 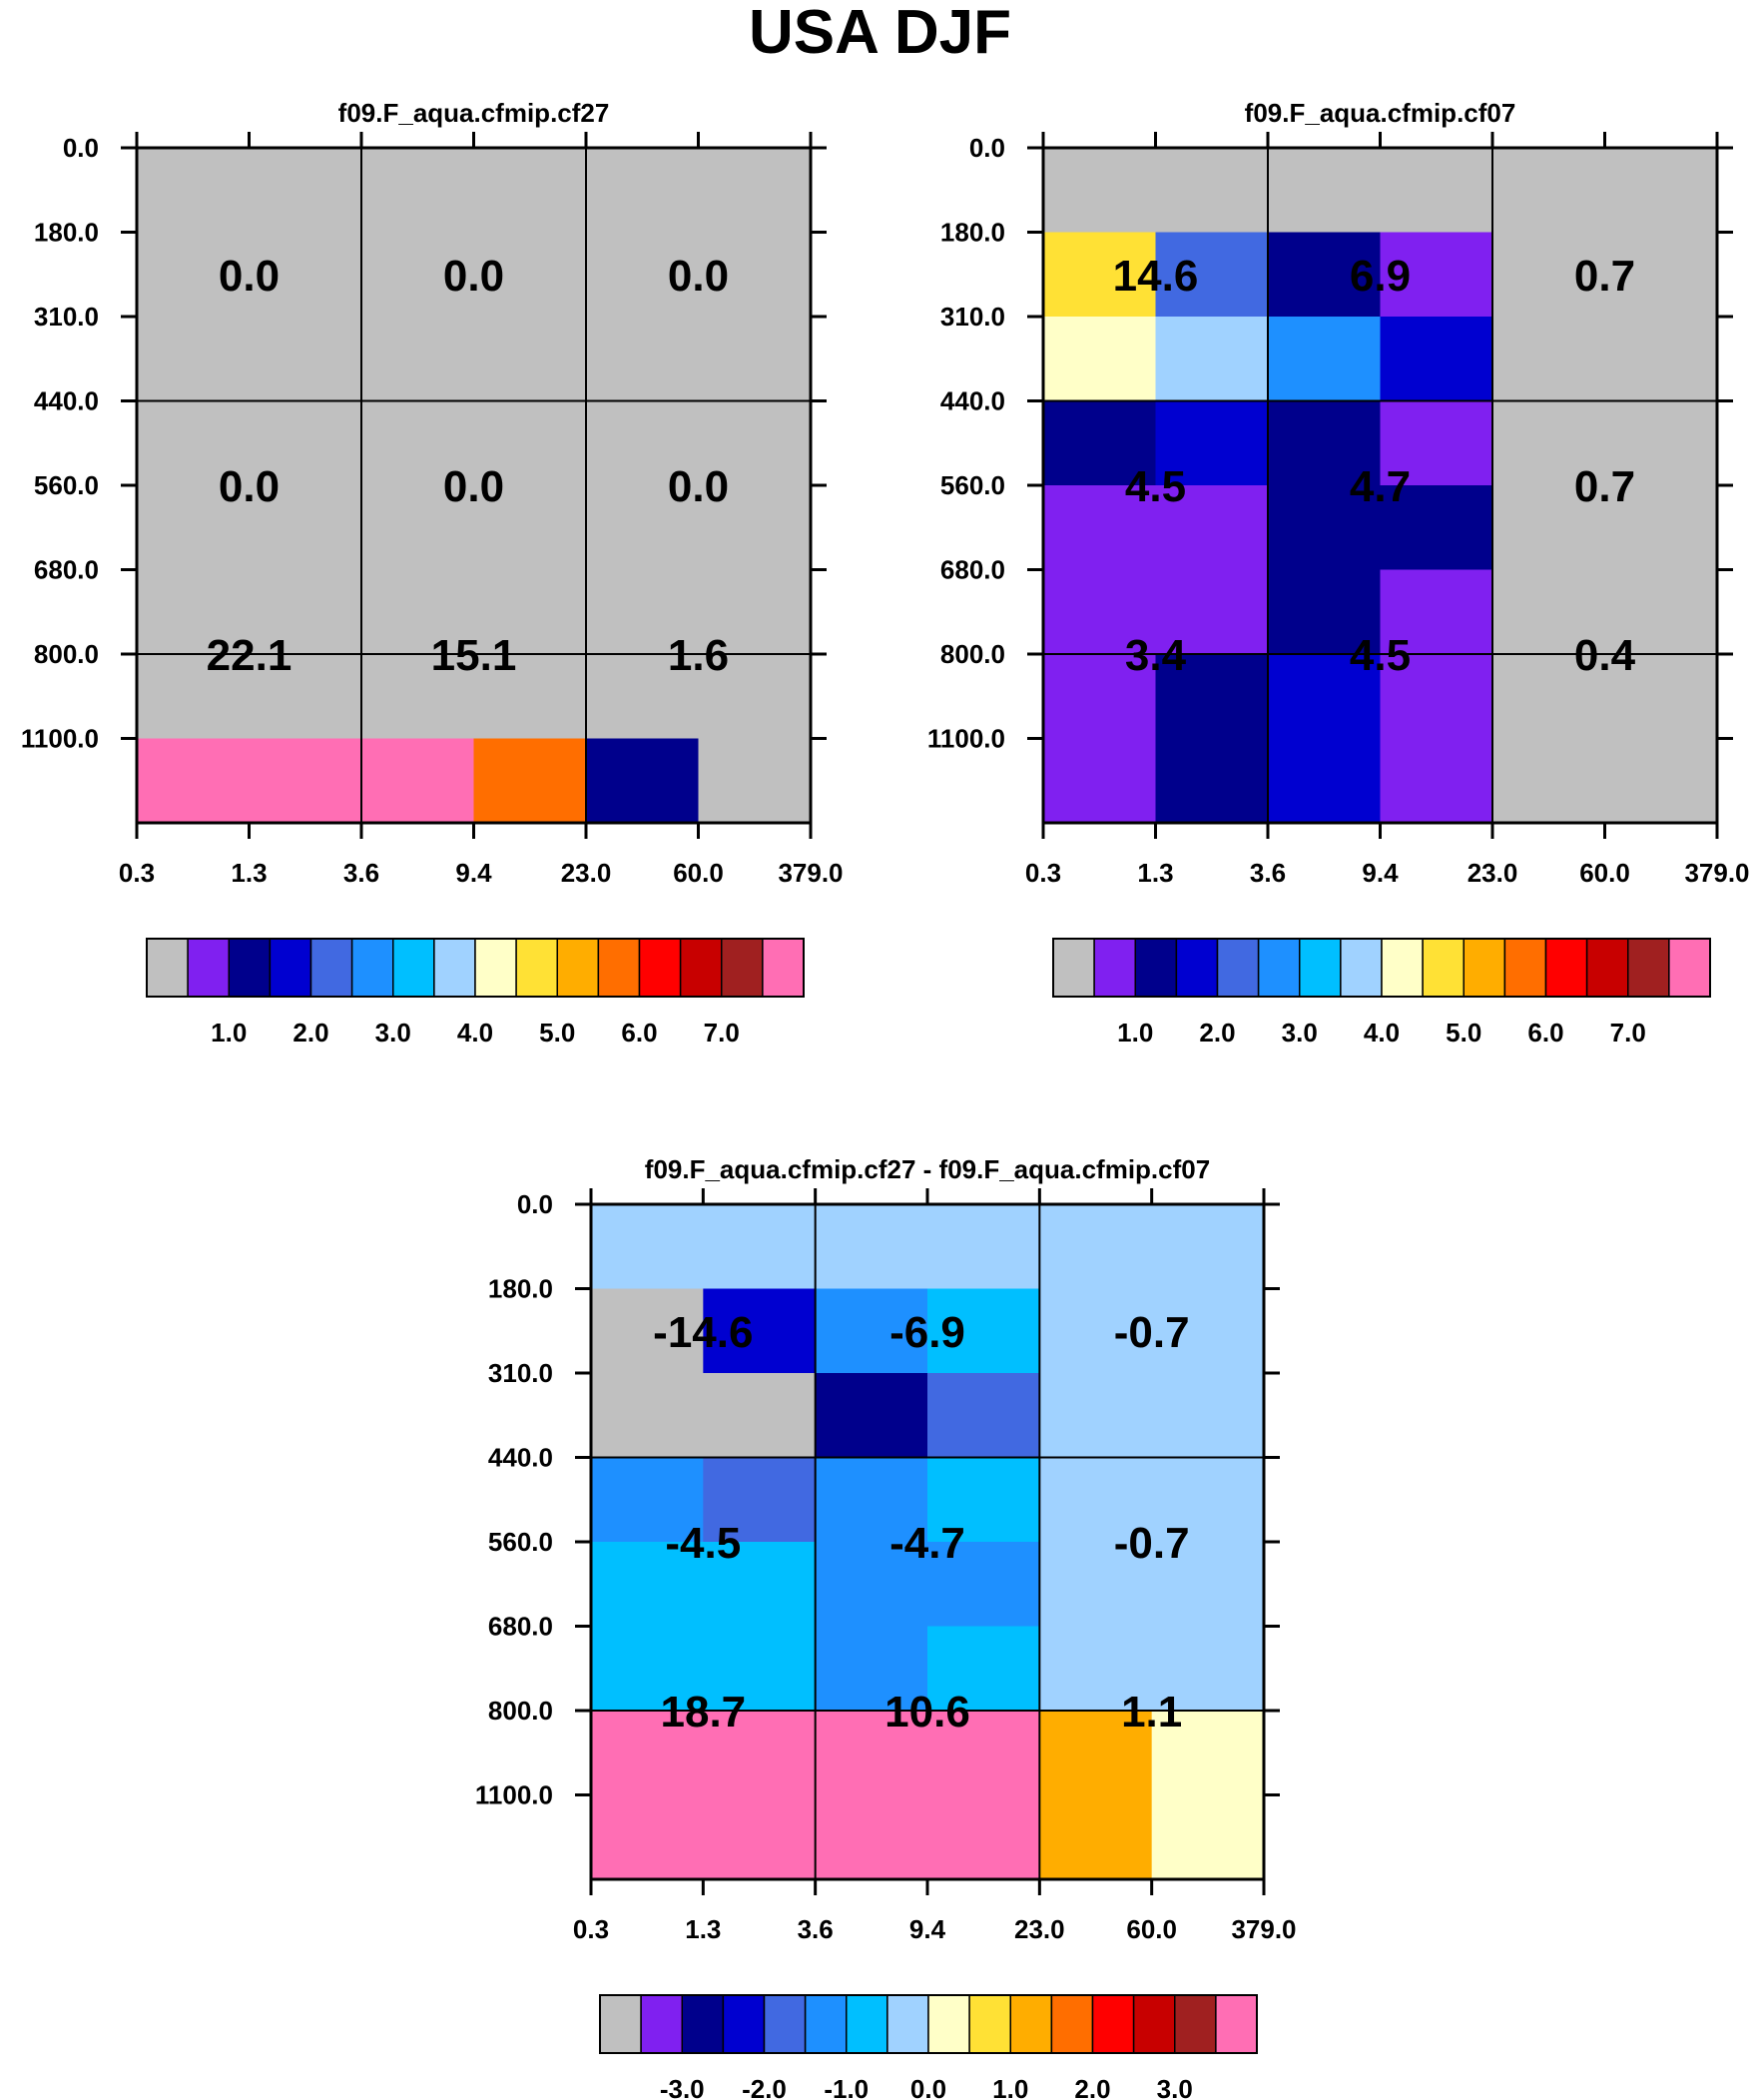 I want to click on colorbar-label: 2.0, so click(x=1217, y=1033).